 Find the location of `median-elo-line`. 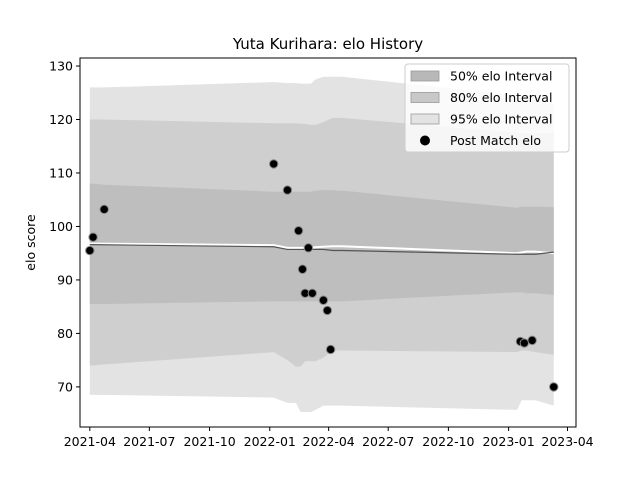

median-elo-line is located at coordinates (321, 249).